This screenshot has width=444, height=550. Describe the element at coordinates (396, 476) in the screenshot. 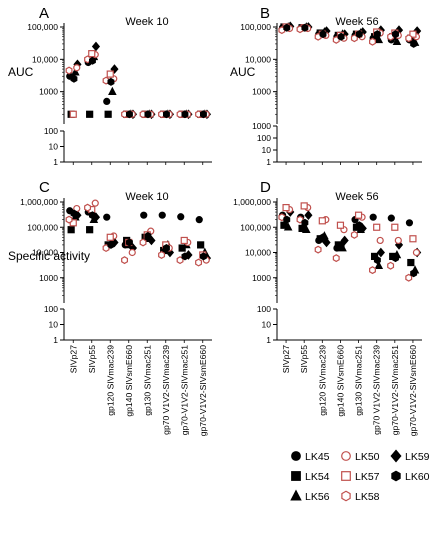

I see `legend-marker-lk60` at that location.